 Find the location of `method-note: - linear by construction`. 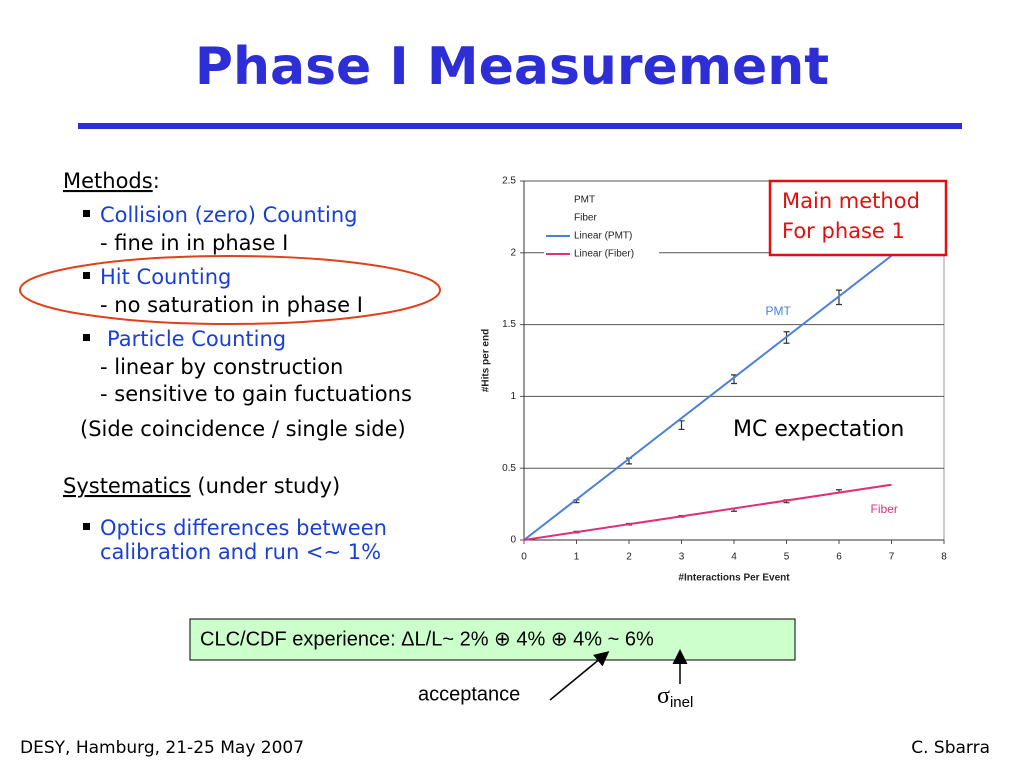

method-note: - linear by construction is located at coordinates (221, 367).